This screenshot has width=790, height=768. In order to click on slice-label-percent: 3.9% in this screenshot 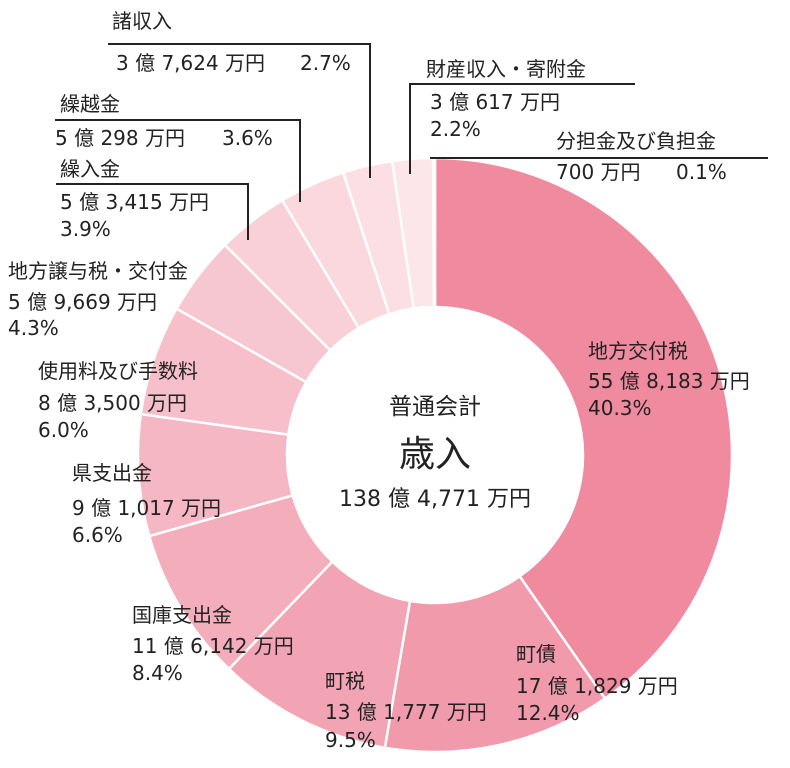, I will do `click(85, 229)`.